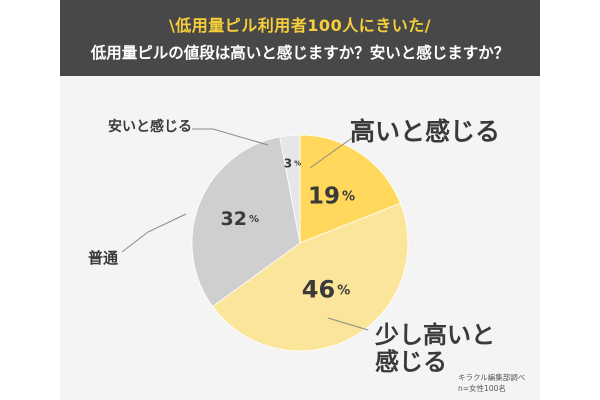  I want to click on source-credit: キラクル編集部調べ n=女性100名, so click(491, 383).